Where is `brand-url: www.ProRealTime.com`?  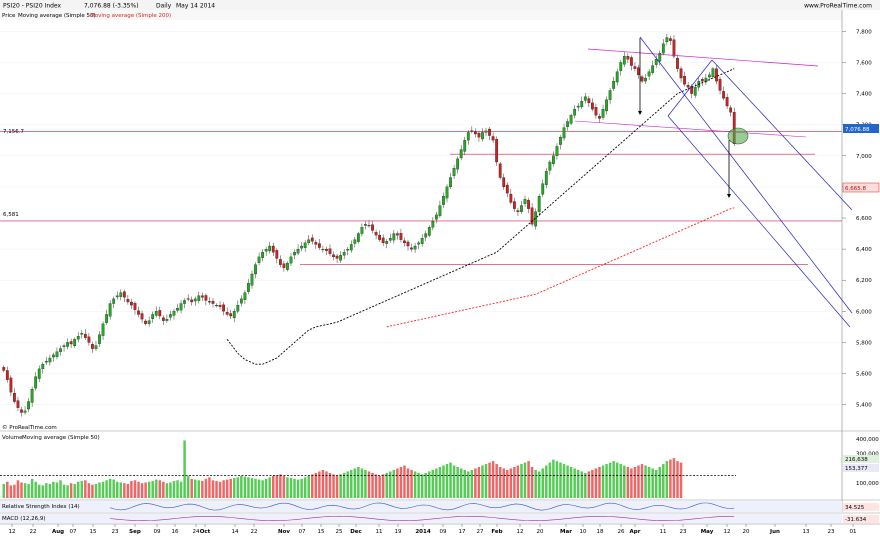 brand-url: www.ProRealTime.com is located at coordinates (838, 6).